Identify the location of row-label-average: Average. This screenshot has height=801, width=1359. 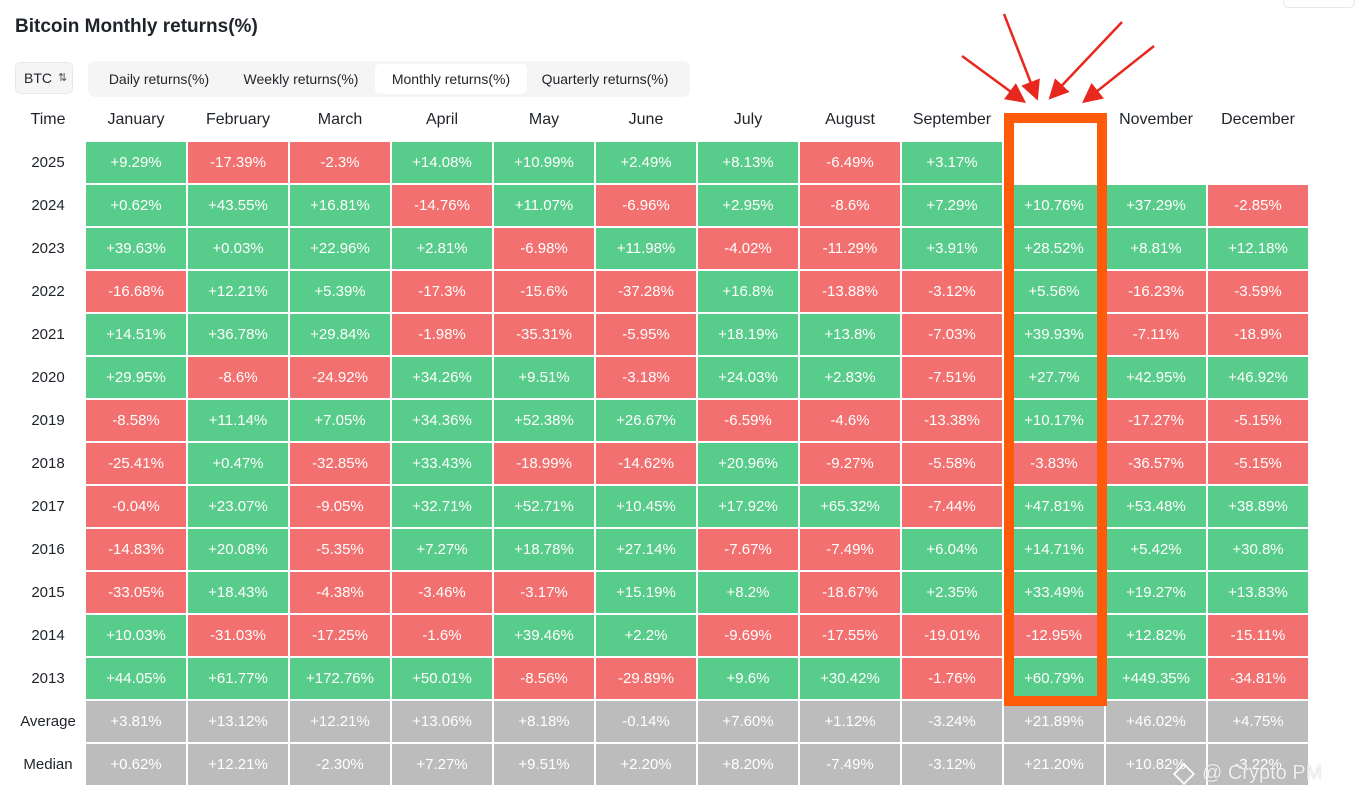
(48, 721).